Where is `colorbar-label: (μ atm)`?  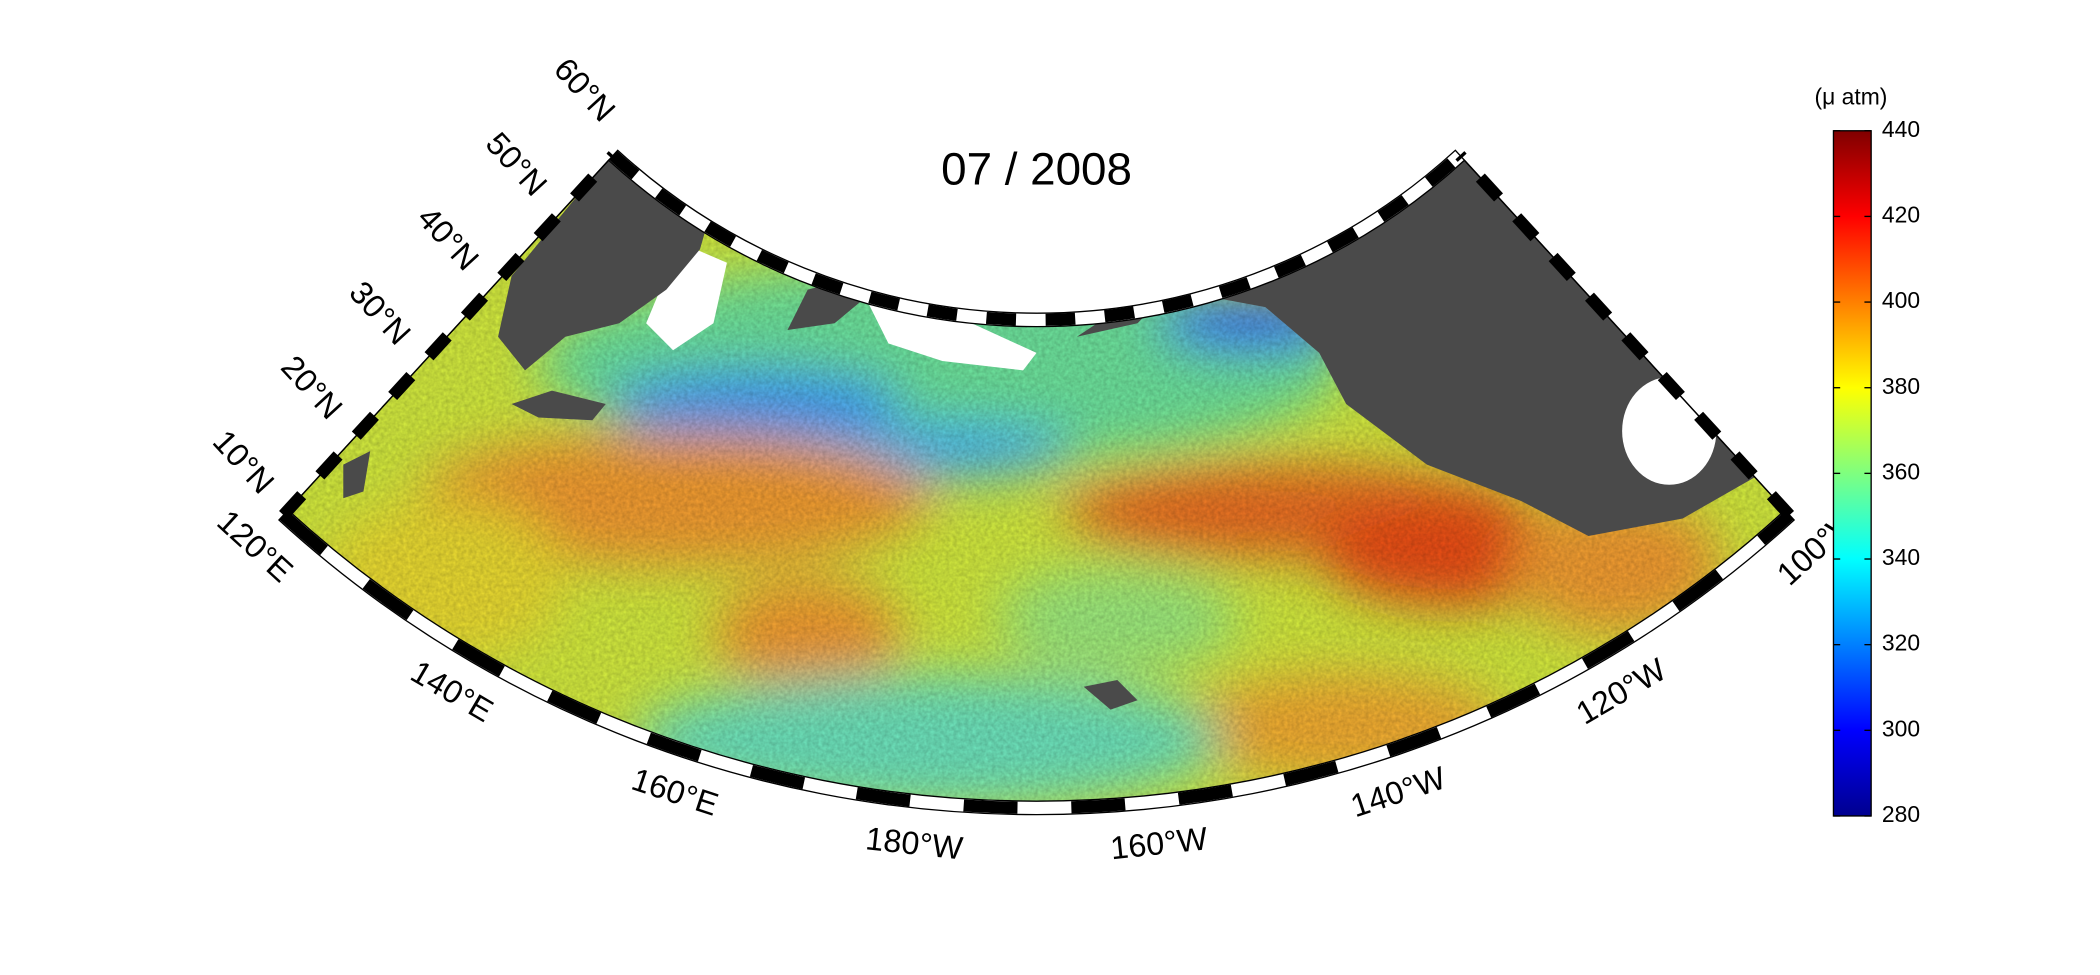
colorbar-label: (μ atm) is located at coordinates (1851, 97).